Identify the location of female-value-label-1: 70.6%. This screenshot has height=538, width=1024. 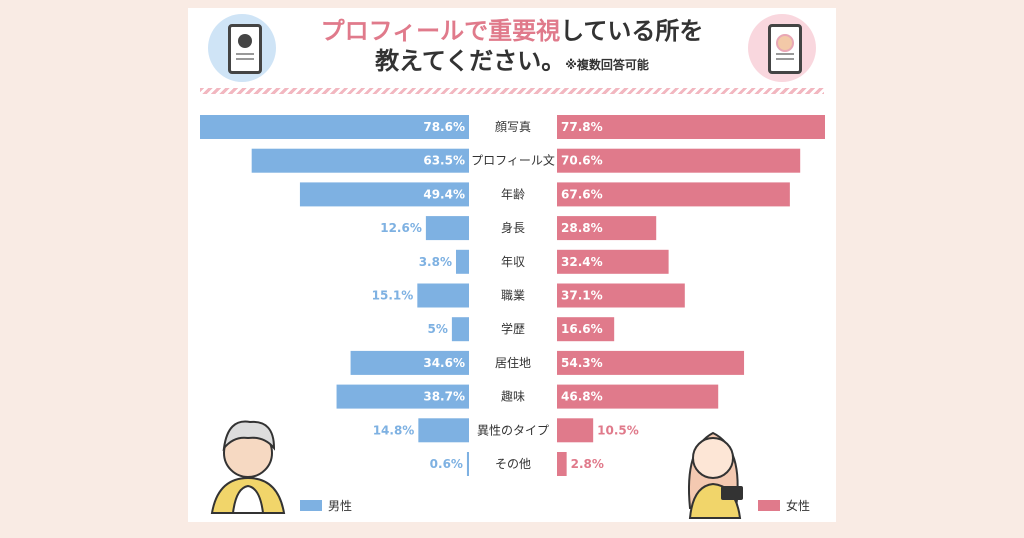
(582, 161).